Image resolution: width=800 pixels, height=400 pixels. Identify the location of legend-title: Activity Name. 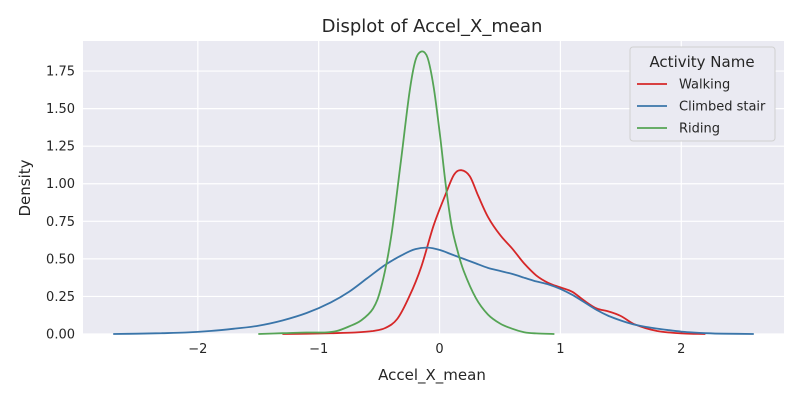
(701, 62).